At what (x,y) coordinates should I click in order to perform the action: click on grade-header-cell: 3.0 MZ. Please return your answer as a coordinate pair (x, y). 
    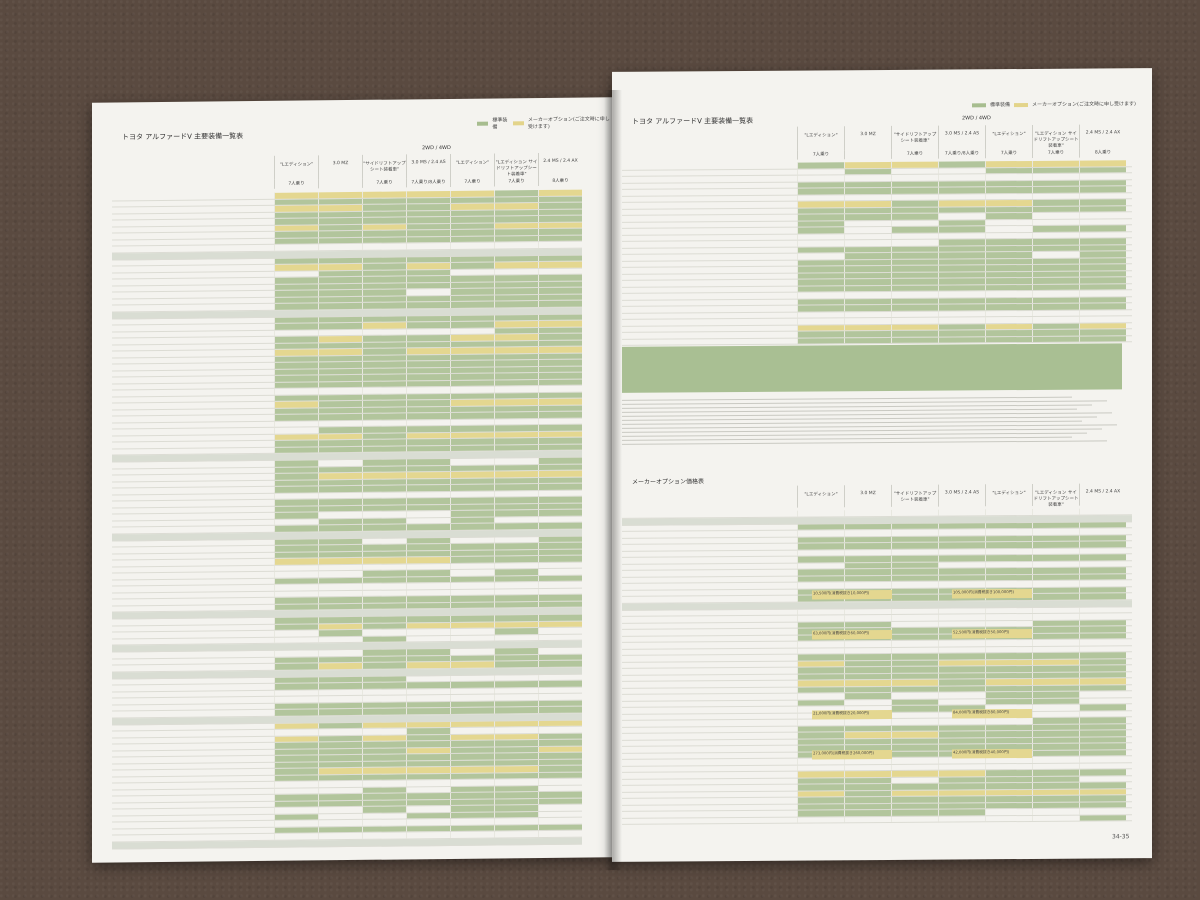
    Looking at the image, I should click on (867, 496).